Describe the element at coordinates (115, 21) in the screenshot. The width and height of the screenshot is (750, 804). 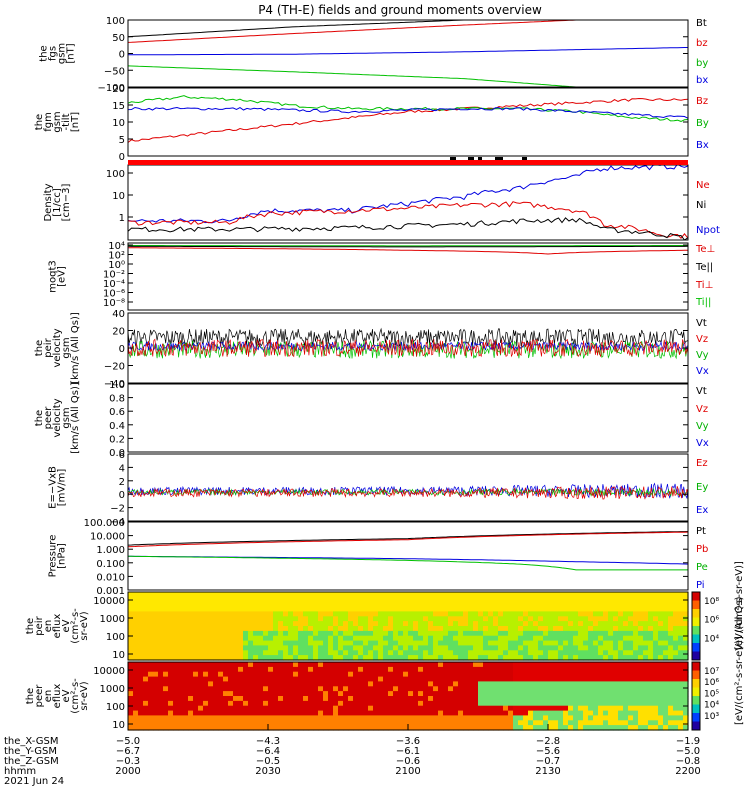
I see `y-tick-label: 100` at that location.